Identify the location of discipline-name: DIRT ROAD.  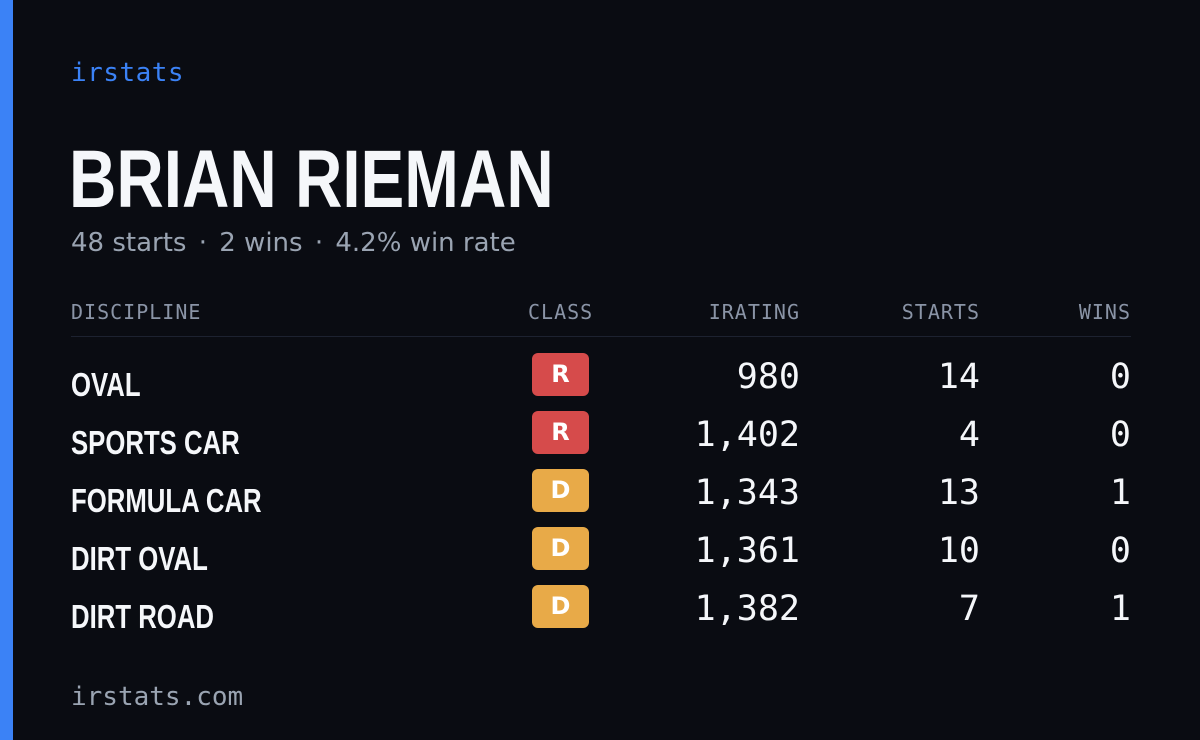
(142, 616).